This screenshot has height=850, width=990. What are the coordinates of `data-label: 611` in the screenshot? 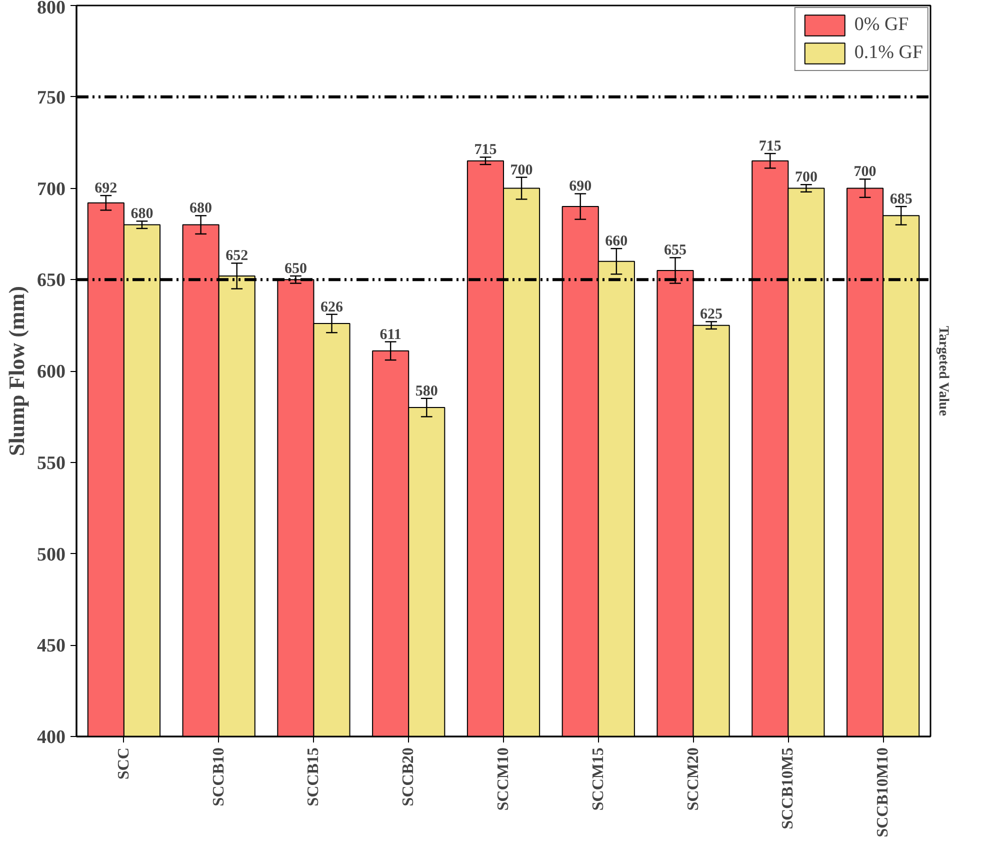 It's located at (391, 334).